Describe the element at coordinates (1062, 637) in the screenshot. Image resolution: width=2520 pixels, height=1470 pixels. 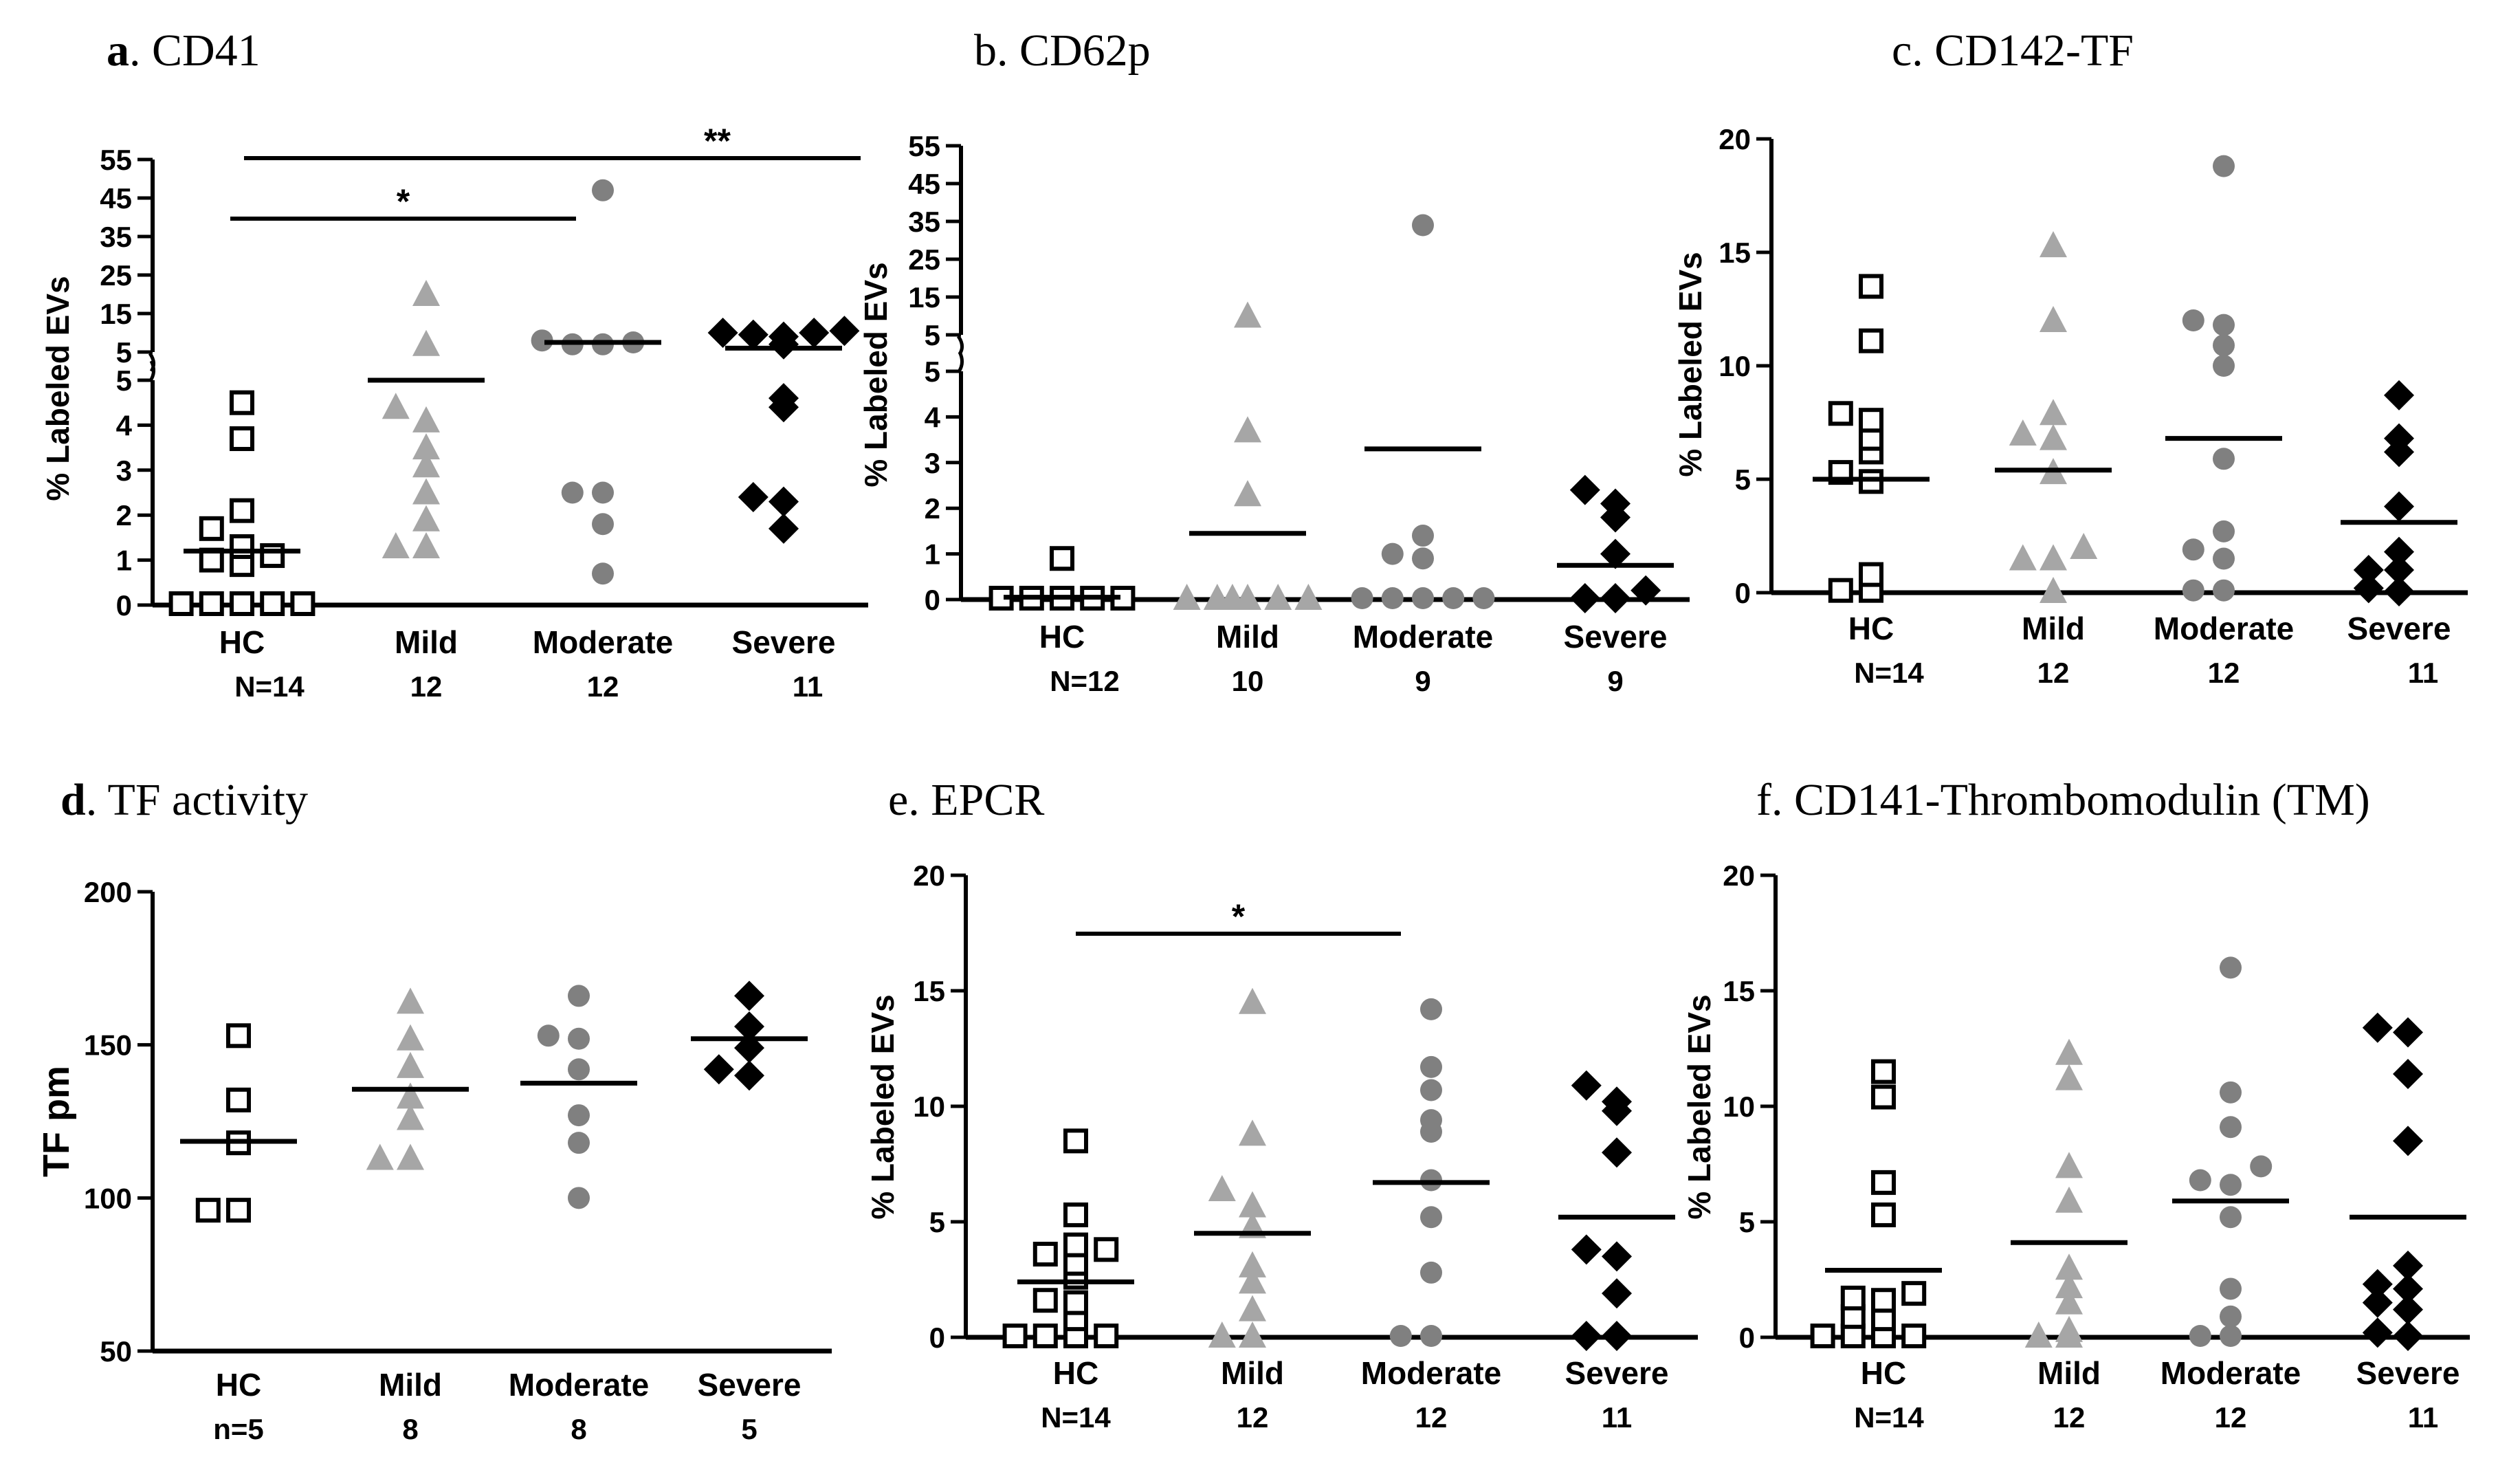
I see `category-label-hc: HC` at that location.